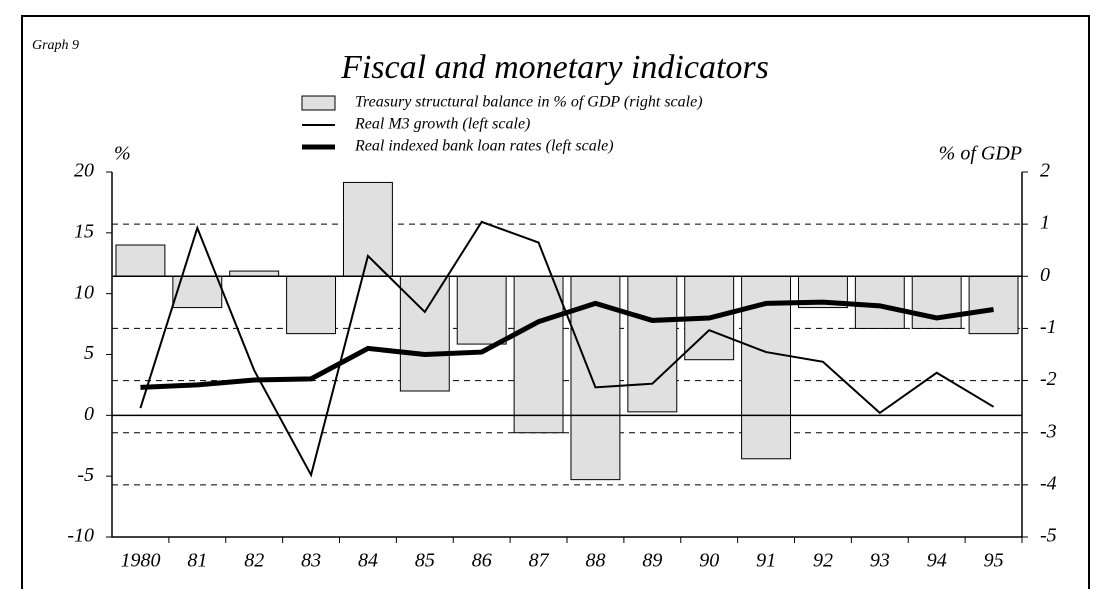  Describe the element at coordinates (539, 561) in the screenshot. I see `x-tick-label: 87` at that location.